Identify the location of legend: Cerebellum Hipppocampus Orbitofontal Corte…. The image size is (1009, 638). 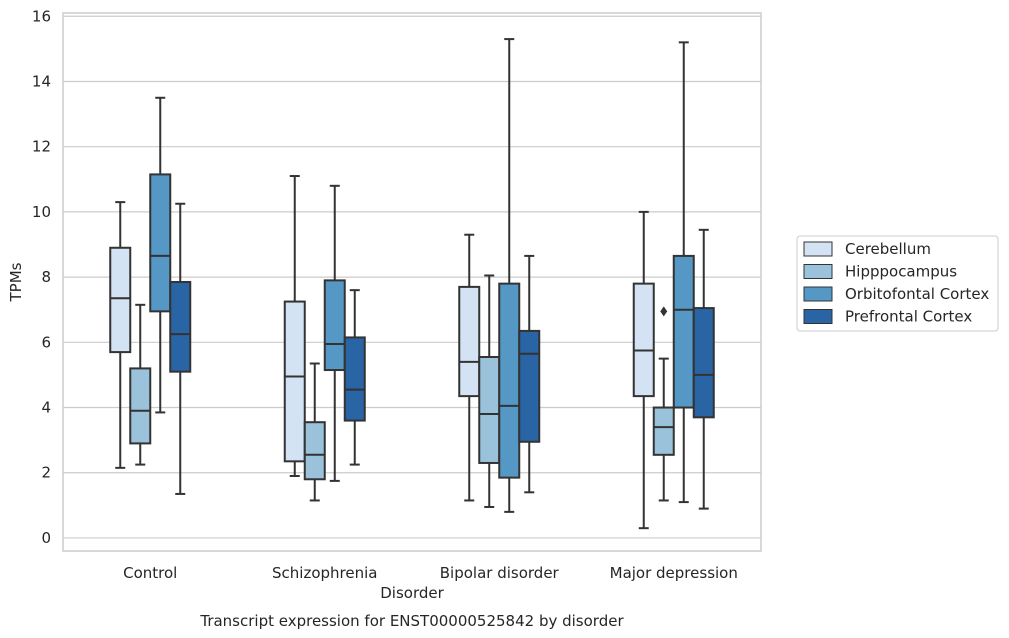
(897, 283).